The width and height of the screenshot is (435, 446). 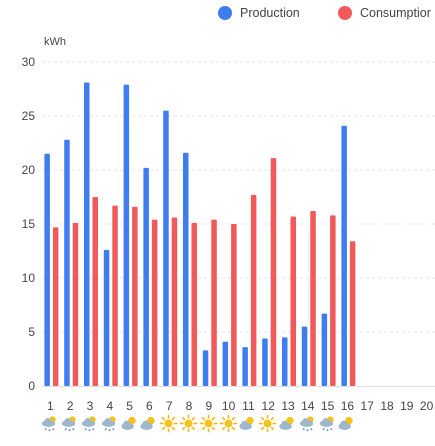 I want to click on x-tick-label: 3, so click(x=90, y=406).